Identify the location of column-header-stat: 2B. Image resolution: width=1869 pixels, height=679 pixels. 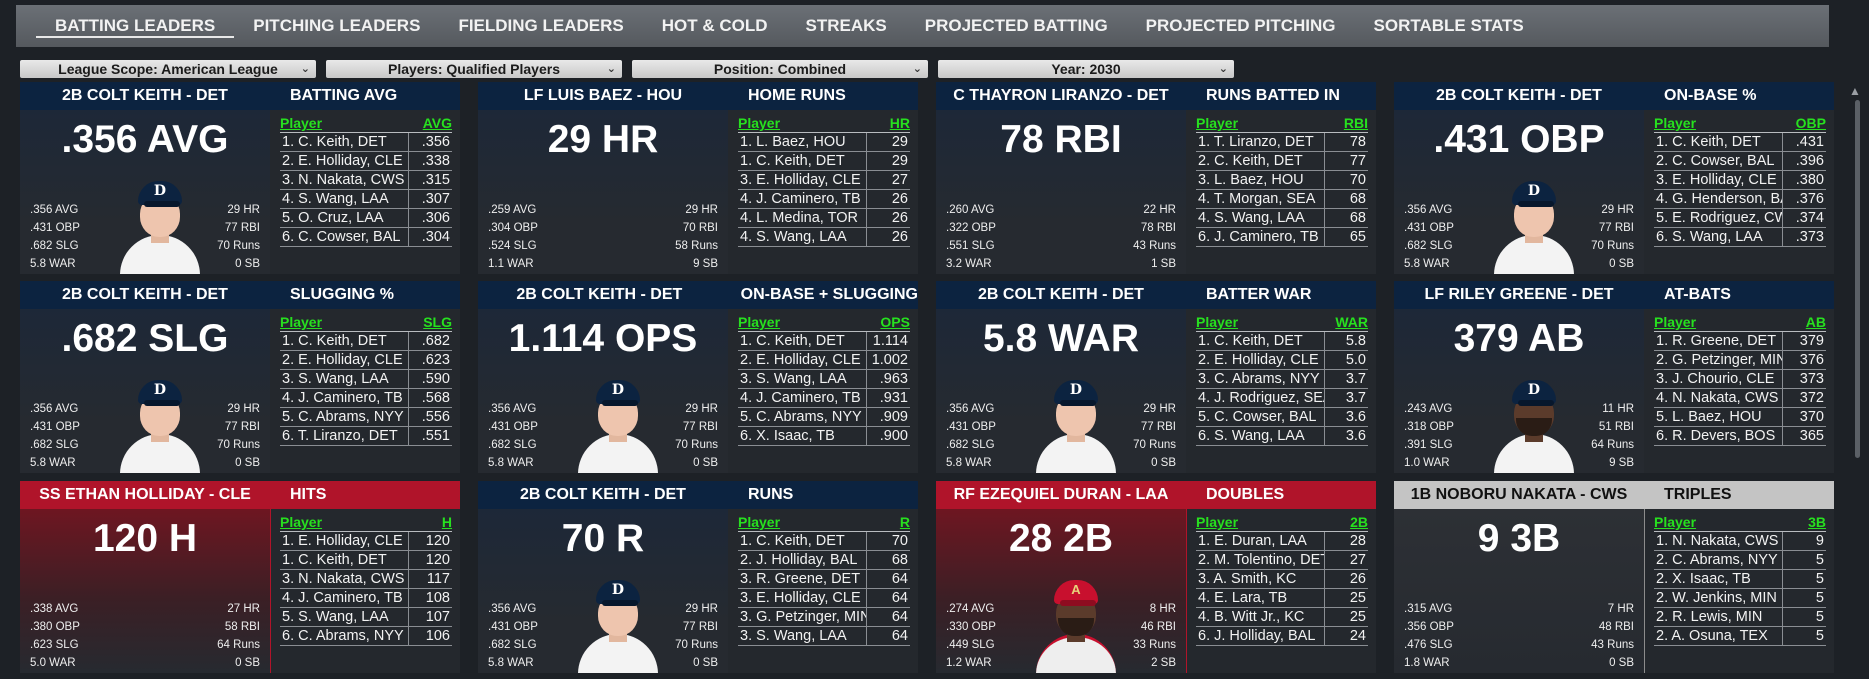
(1359, 522).